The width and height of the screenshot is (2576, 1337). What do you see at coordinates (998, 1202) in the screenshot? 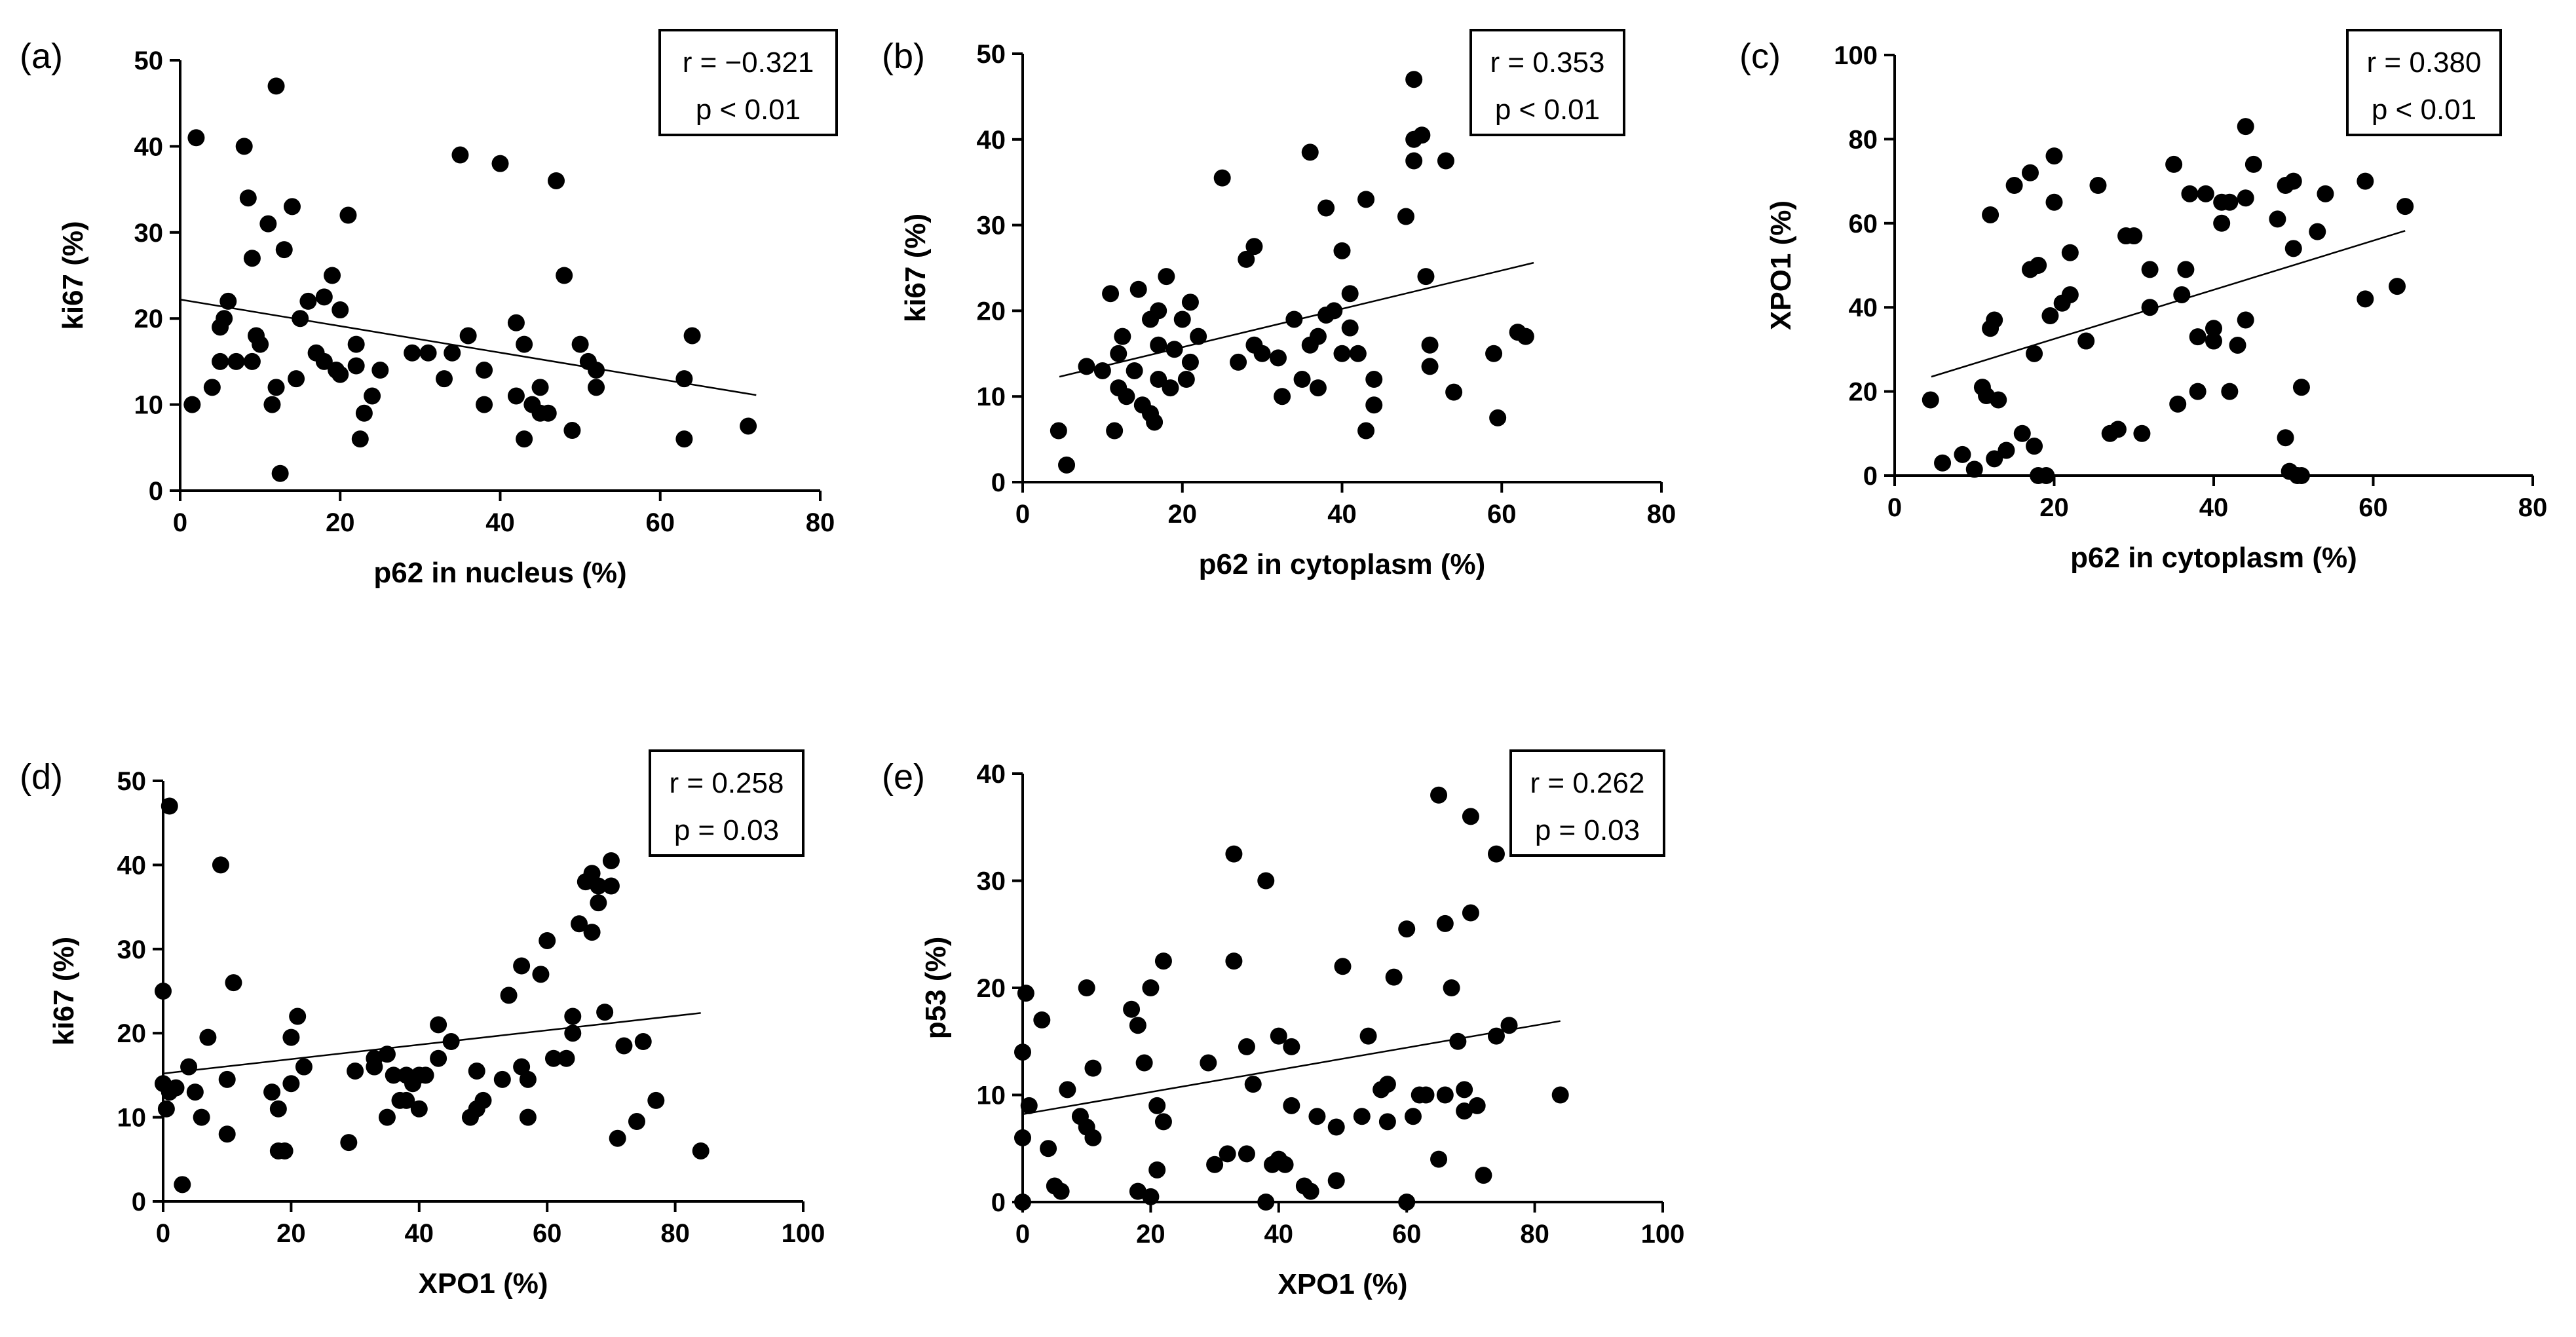
I see `y-tick-label: 0` at bounding box center [998, 1202].